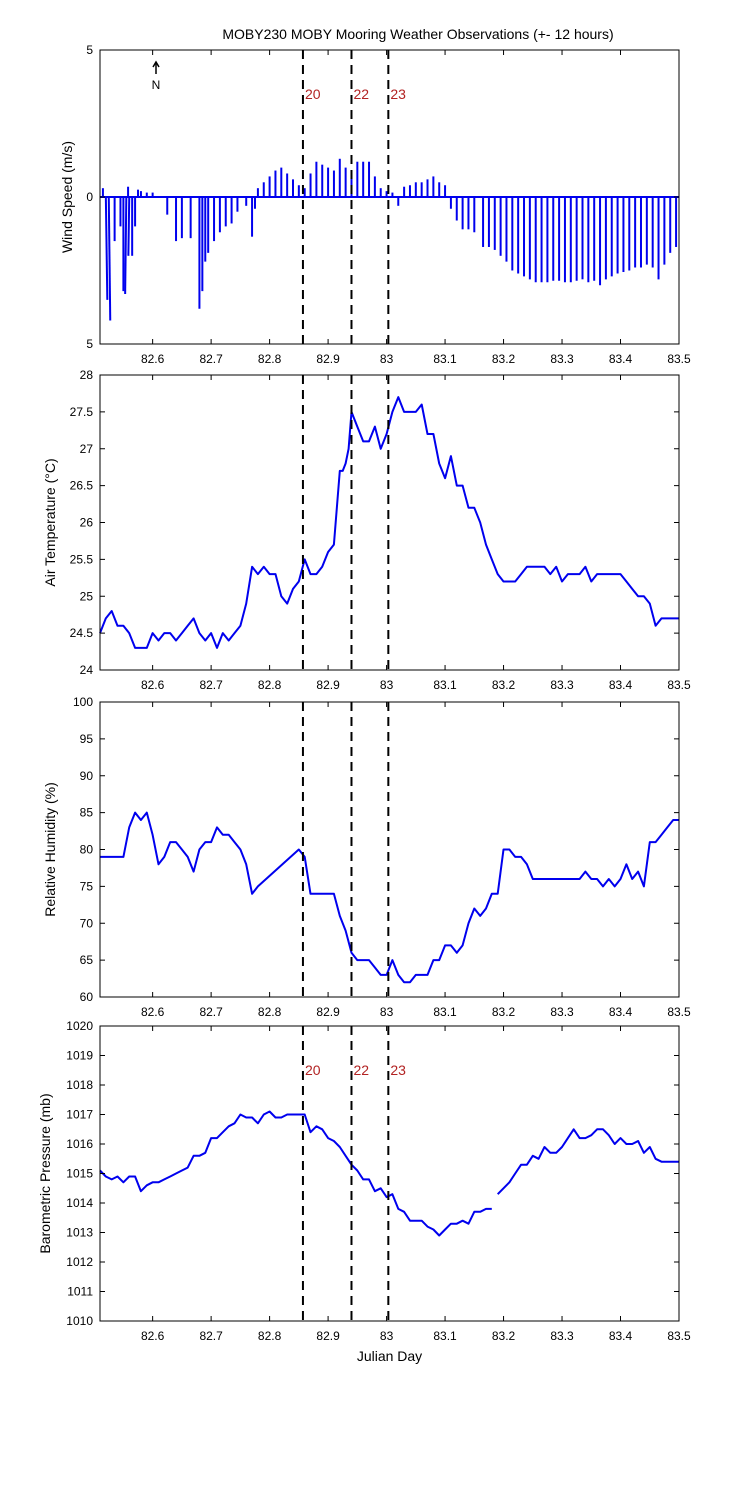  I want to click on y-tick-label: 1020, so click(79, 1026).